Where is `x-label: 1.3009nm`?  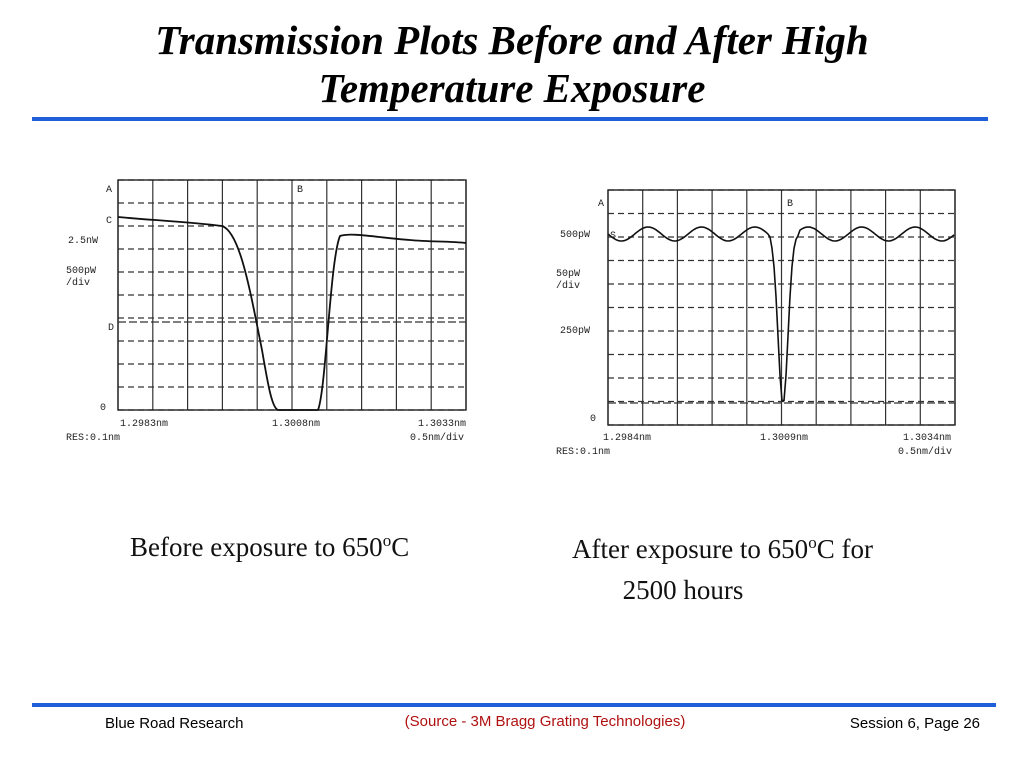
x-label: 1.3009nm is located at coordinates (784, 438).